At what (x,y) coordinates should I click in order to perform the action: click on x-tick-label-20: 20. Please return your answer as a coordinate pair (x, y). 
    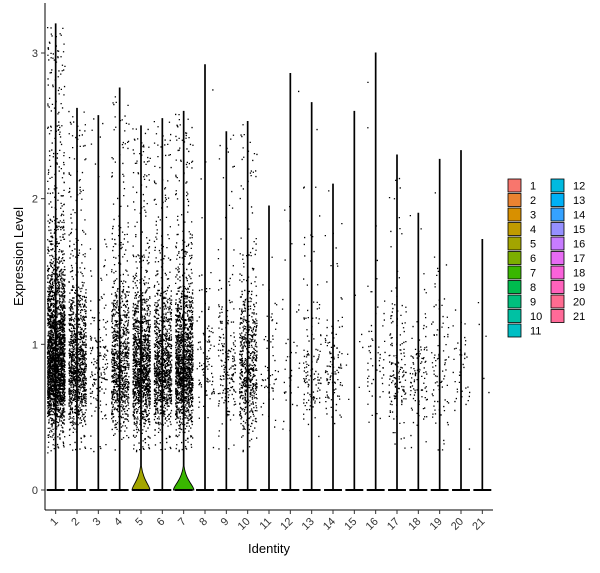
    Looking at the image, I should click on (457, 524).